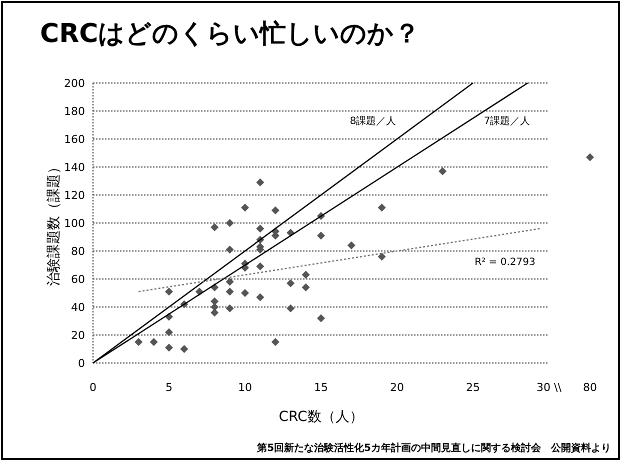 The width and height of the screenshot is (621, 461). Describe the element at coordinates (321, 417) in the screenshot. I see `xlabel: CRC数（人）` at that location.